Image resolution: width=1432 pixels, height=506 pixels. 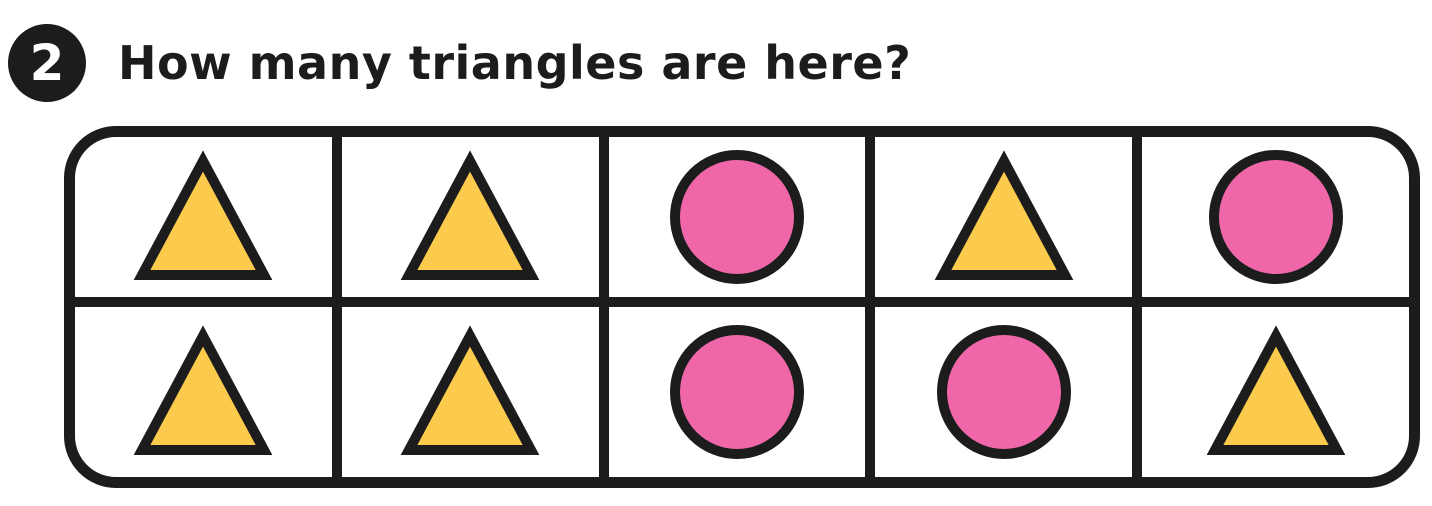 I want to click on question-text: How many triangles are here?, so click(x=515, y=63).